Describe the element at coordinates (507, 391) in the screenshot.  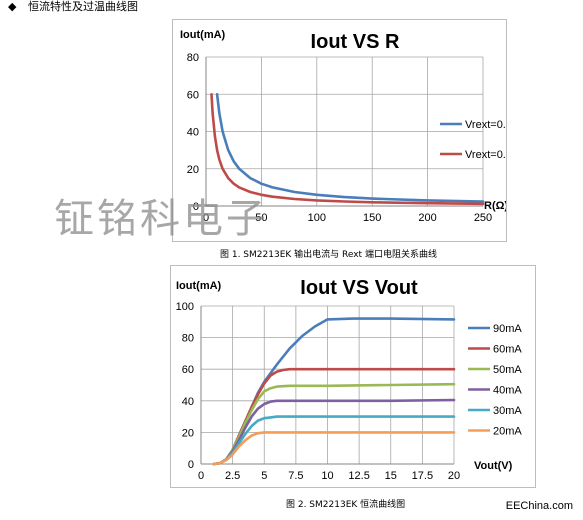
I see `legend-label: 40mA` at that location.